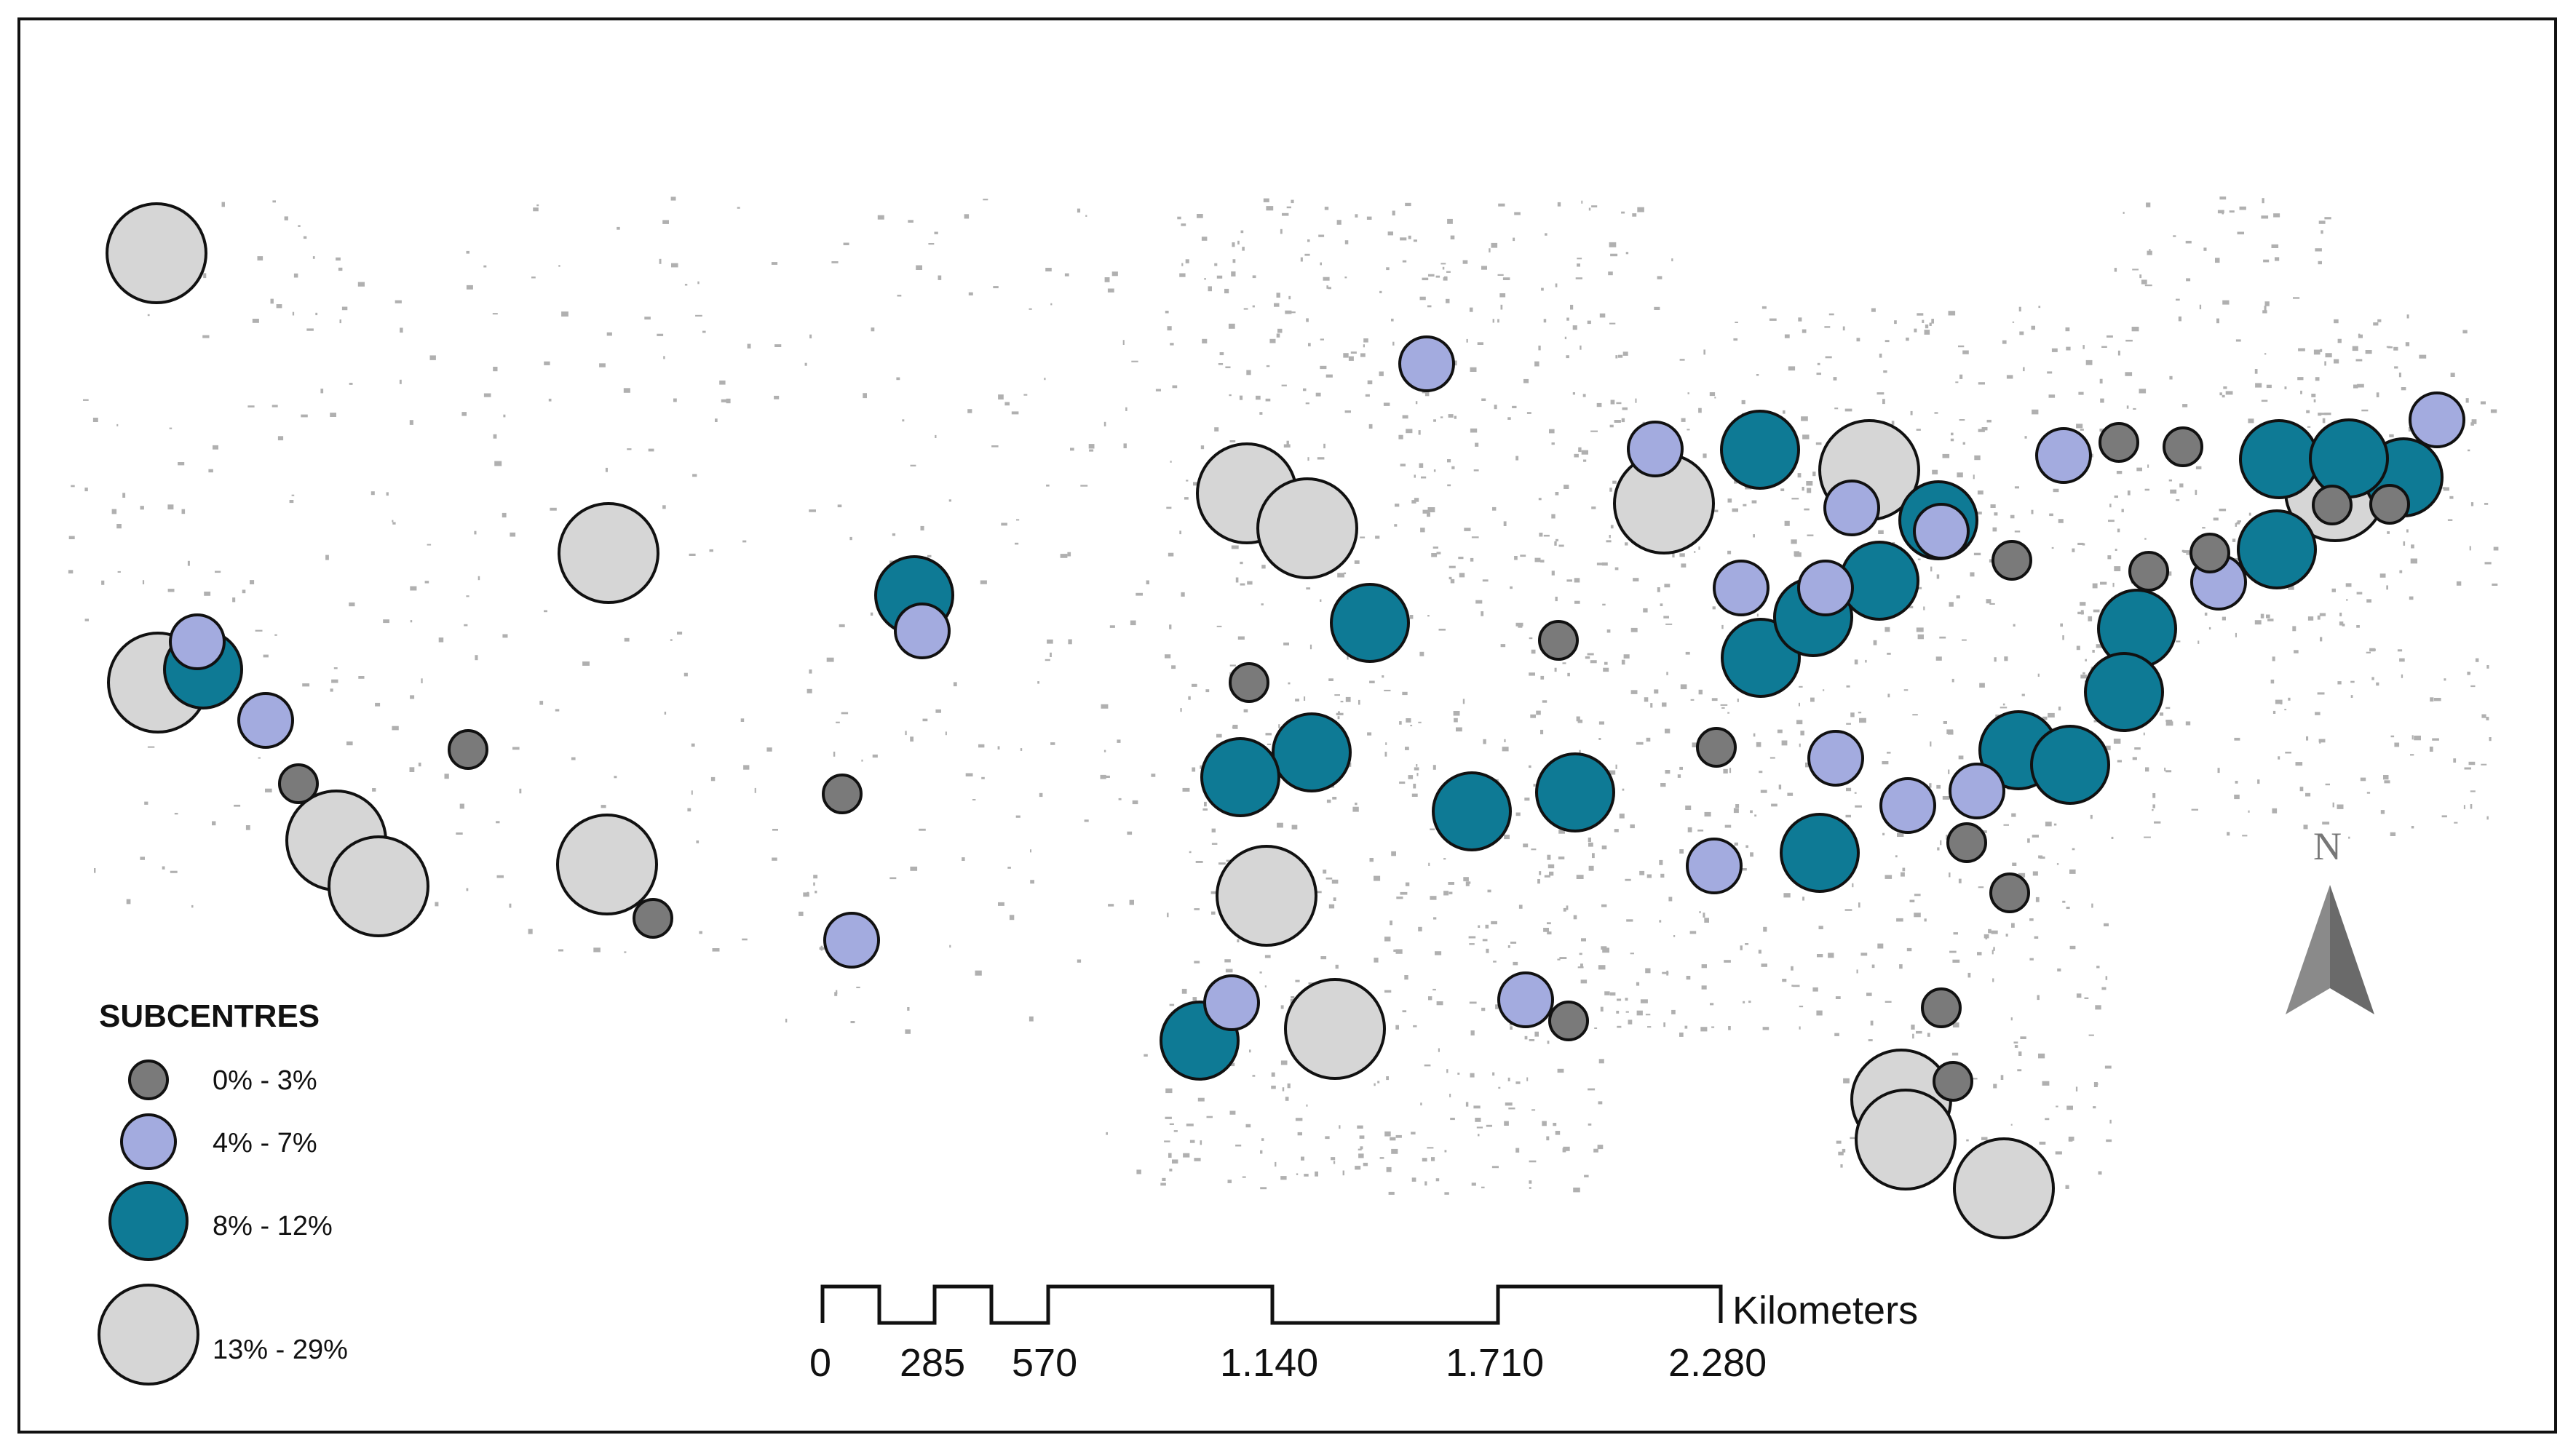  I want to click on scale-tick-1710: 1.710, so click(1495, 1363).